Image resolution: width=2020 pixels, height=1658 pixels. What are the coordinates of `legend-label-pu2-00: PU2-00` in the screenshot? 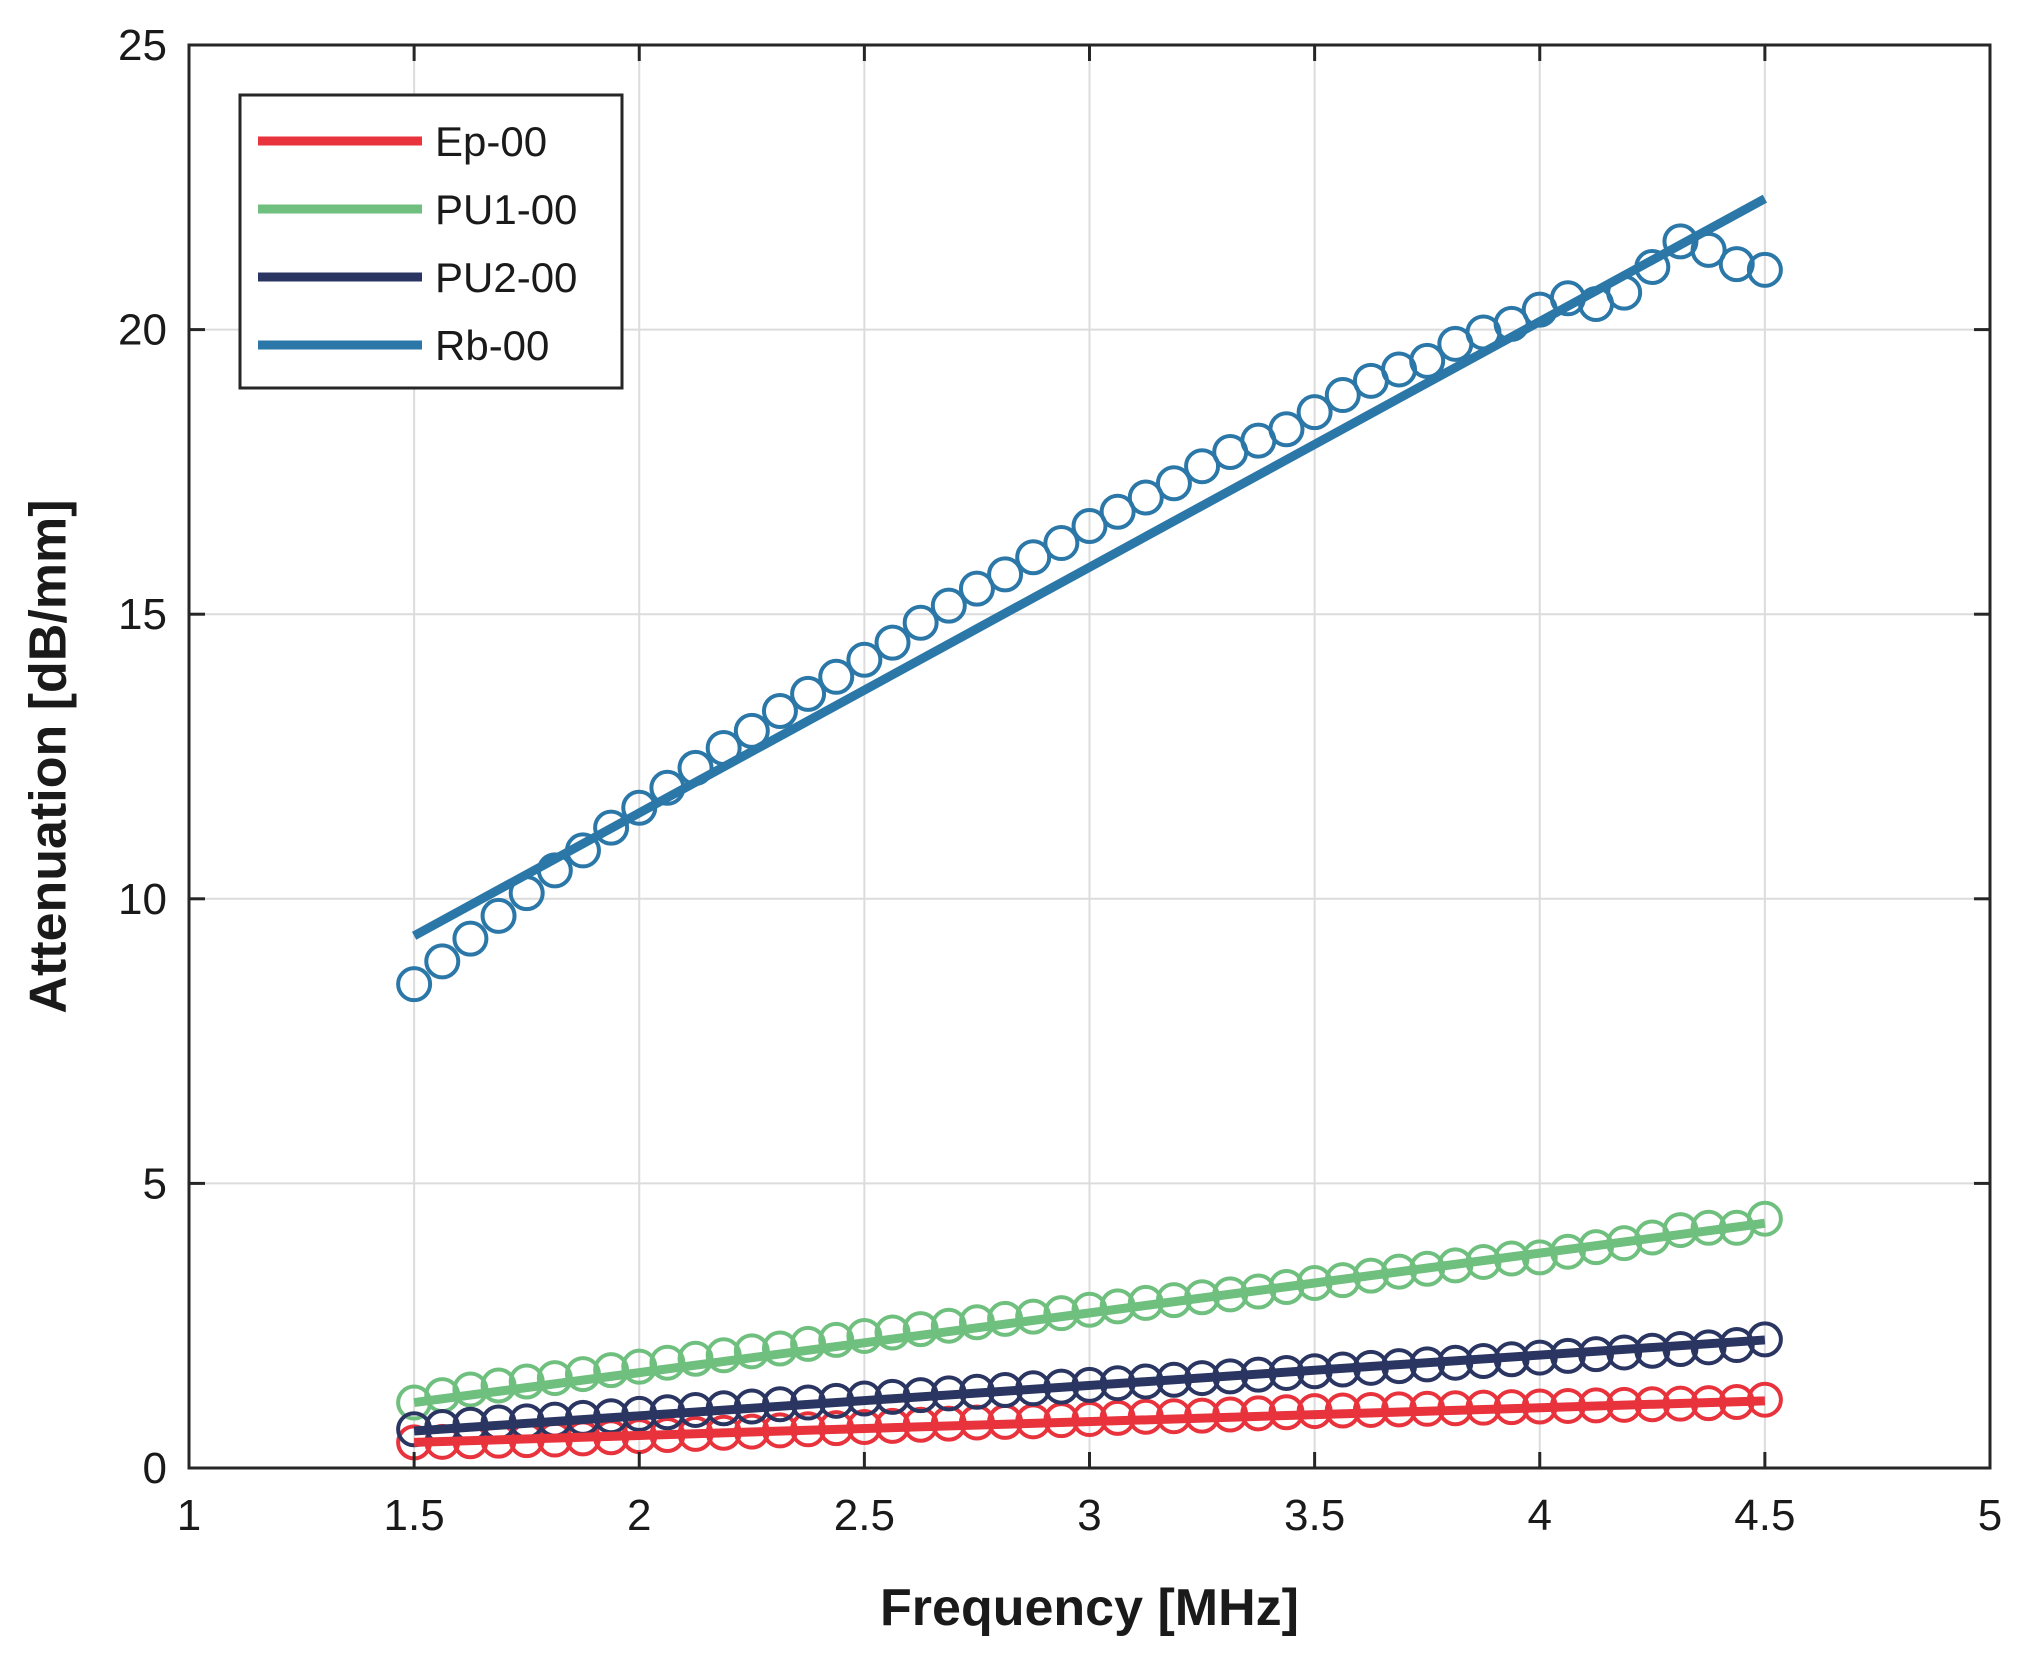 It's located at (506, 277).